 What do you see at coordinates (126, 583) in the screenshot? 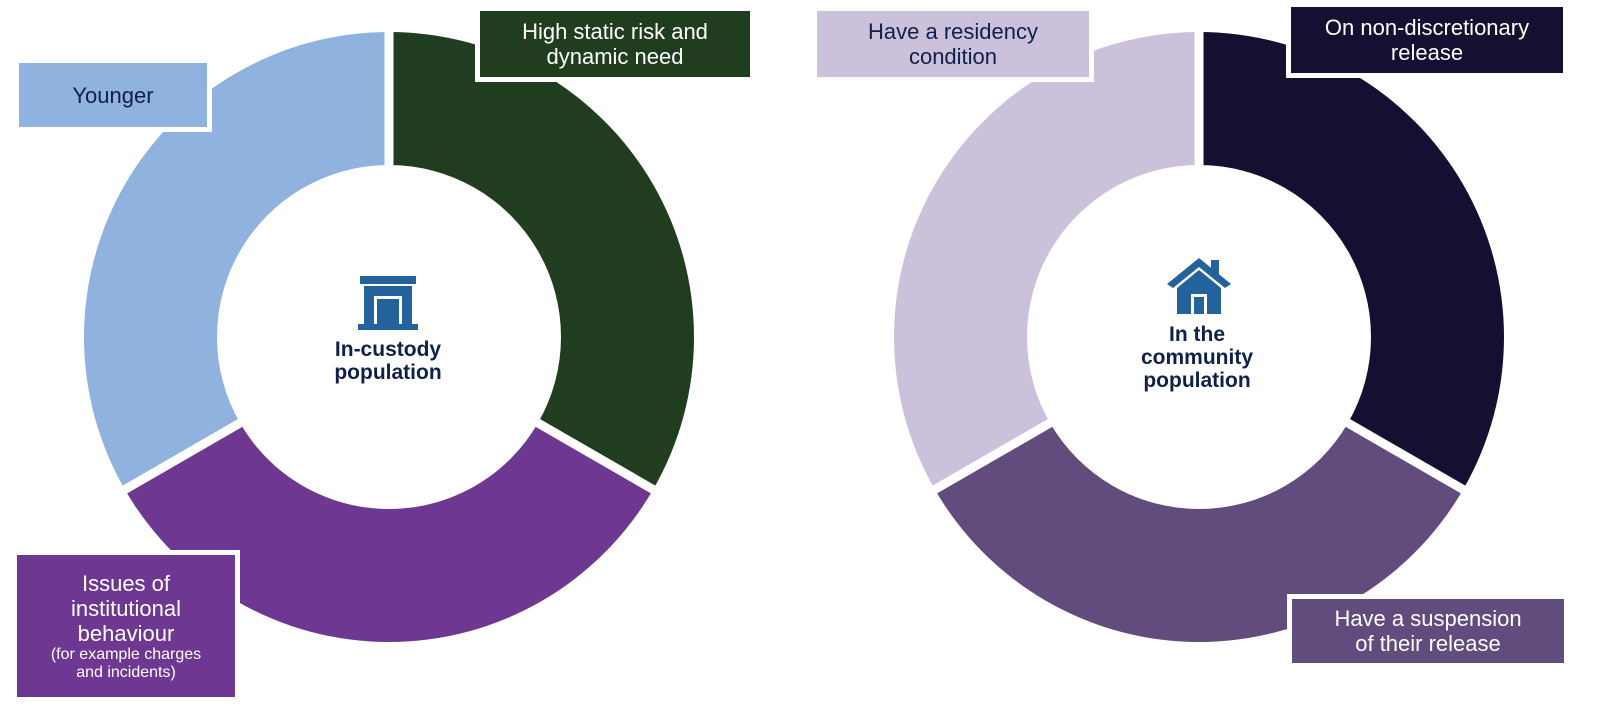
I see `label-institutional-line-1: Issues of` at bounding box center [126, 583].